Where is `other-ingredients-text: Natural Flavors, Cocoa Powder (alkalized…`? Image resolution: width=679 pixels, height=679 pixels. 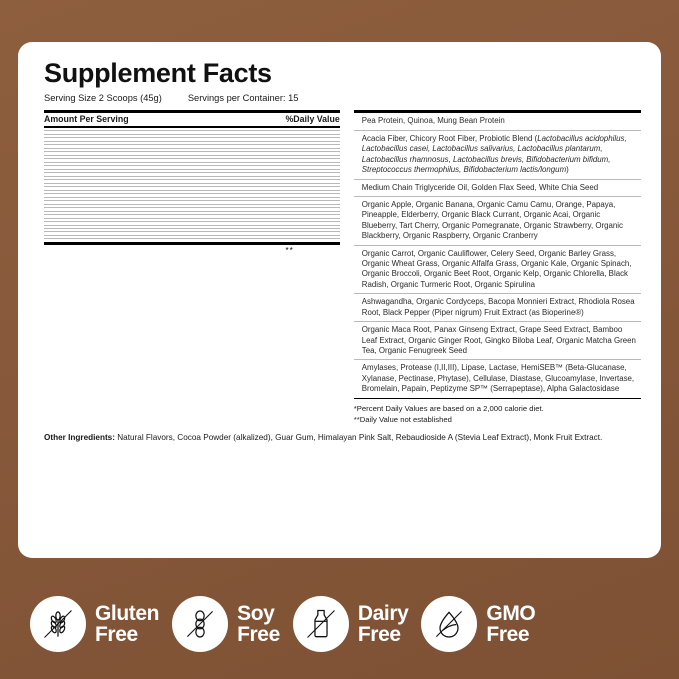
other-ingredients-text: Natural Flavors, Cocoa Powder (alkalized… is located at coordinates (358, 438).